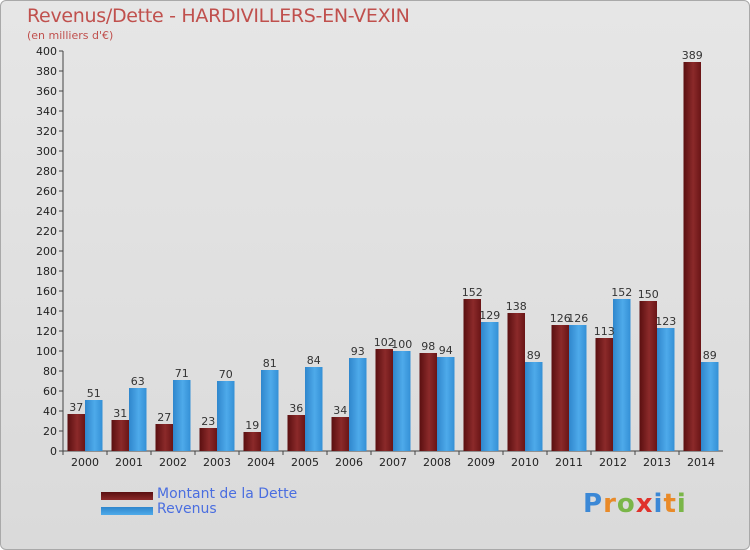 Image resolution: width=750 pixels, height=550 pixels. Describe the element at coordinates (227, 494) in the screenshot. I see `legend-label-dette: Montant de la Dette` at that location.